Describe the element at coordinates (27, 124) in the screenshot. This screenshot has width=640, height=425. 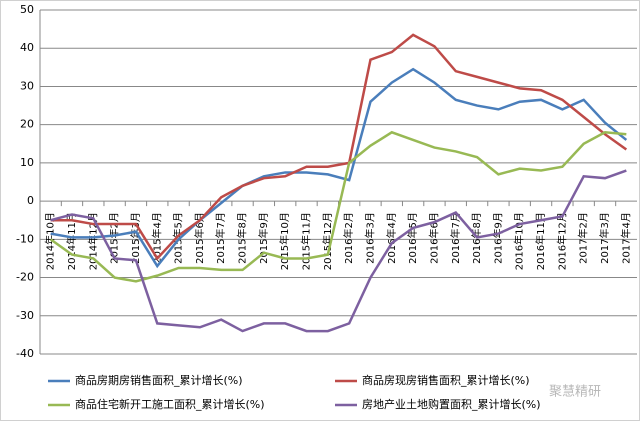
I see `y-tick-label: 20` at that location.